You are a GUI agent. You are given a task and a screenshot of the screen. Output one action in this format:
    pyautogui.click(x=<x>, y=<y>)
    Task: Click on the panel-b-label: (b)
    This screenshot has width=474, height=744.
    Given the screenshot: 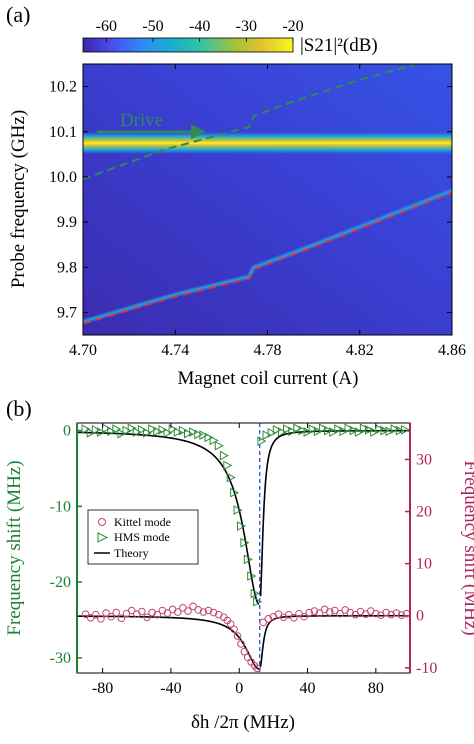 What is the action you would take?
    pyautogui.click(x=19, y=408)
    